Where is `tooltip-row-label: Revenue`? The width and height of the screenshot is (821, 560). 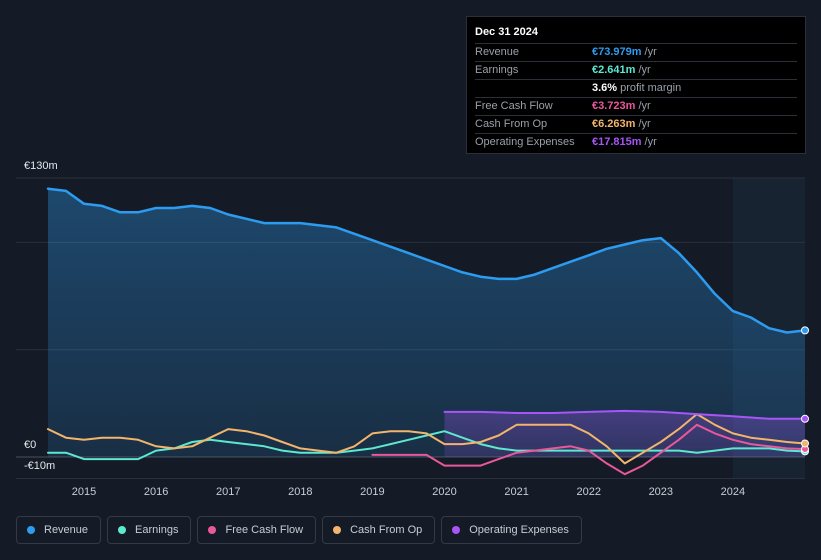 tooltip-row-label: Revenue is located at coordinates (497, 52).